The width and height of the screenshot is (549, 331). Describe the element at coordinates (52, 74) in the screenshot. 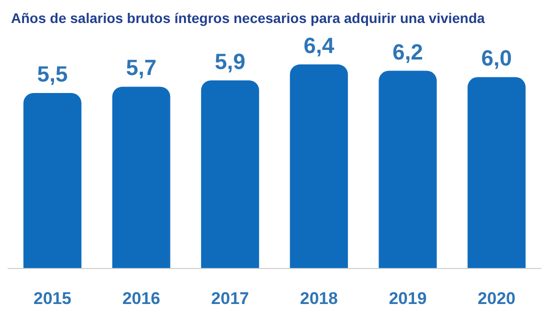

I see `data-label: 5,5` at that location.